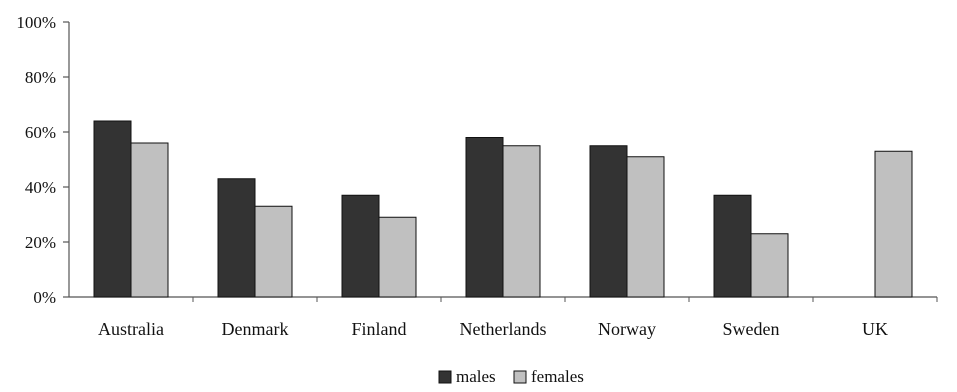 Image resolution: width=957 pixels, height=392 pixels. Describe the element at coordinates (255, 329) in the screenshot. I see `x-category-label: Denmark` at that location.